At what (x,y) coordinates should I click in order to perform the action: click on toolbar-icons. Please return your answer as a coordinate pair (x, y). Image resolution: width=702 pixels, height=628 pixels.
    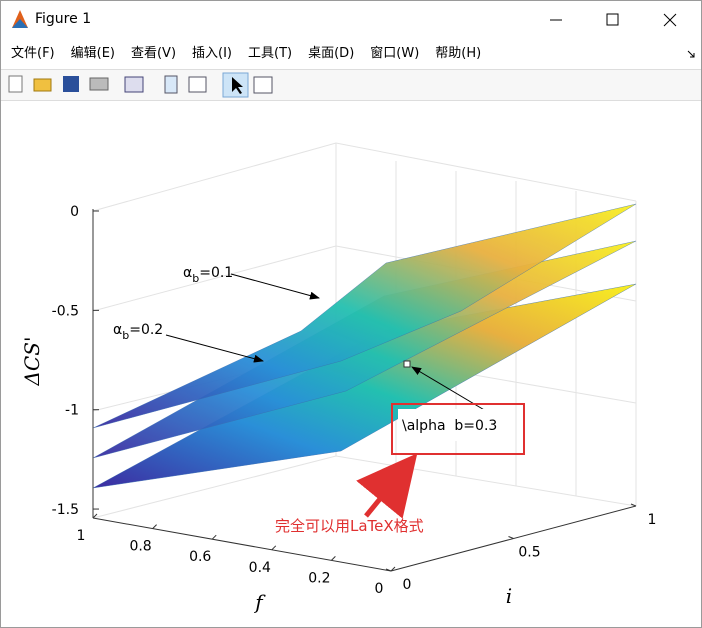
    Looking at the image, I should click on (140, 85).